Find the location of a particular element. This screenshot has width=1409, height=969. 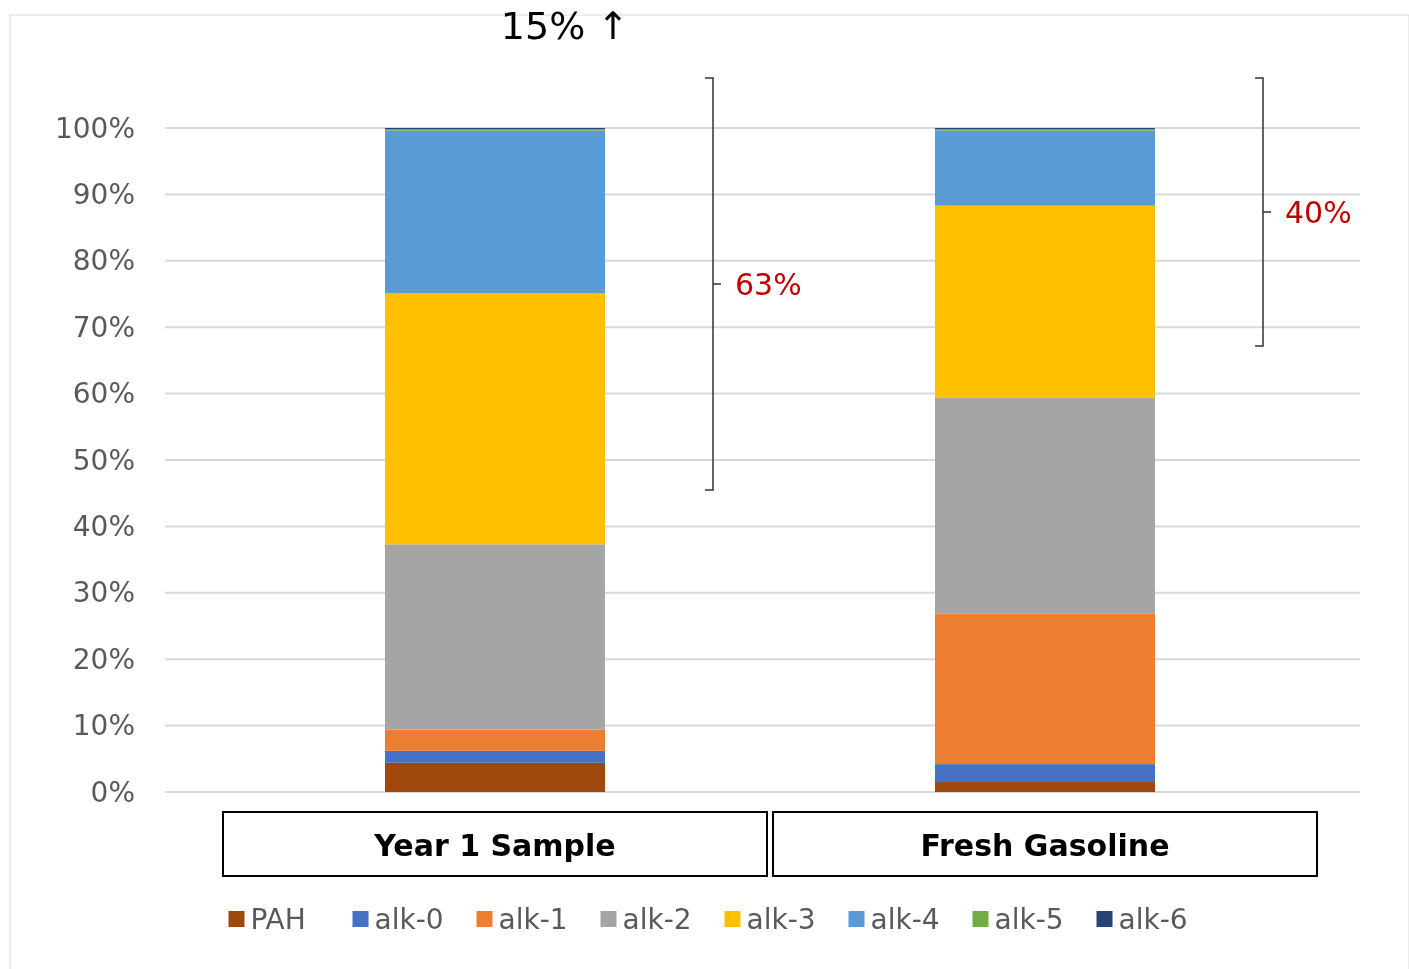

y-tick-label: 100% is located at coordinates (94, 128).